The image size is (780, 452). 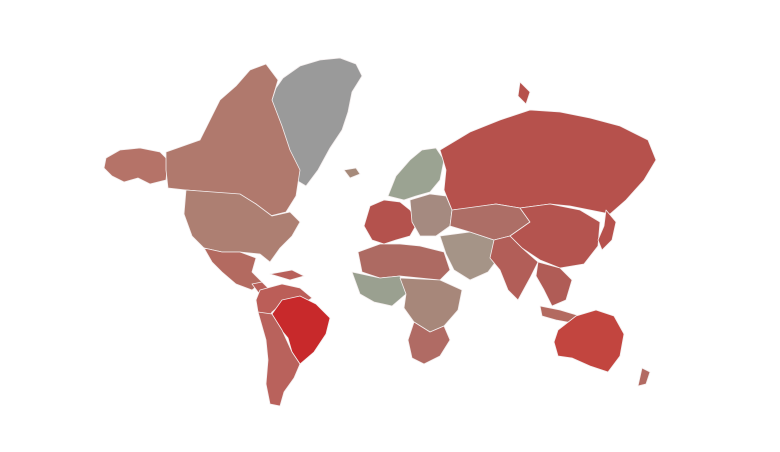 I want to click on region-usa, so click(x=242, y=226).